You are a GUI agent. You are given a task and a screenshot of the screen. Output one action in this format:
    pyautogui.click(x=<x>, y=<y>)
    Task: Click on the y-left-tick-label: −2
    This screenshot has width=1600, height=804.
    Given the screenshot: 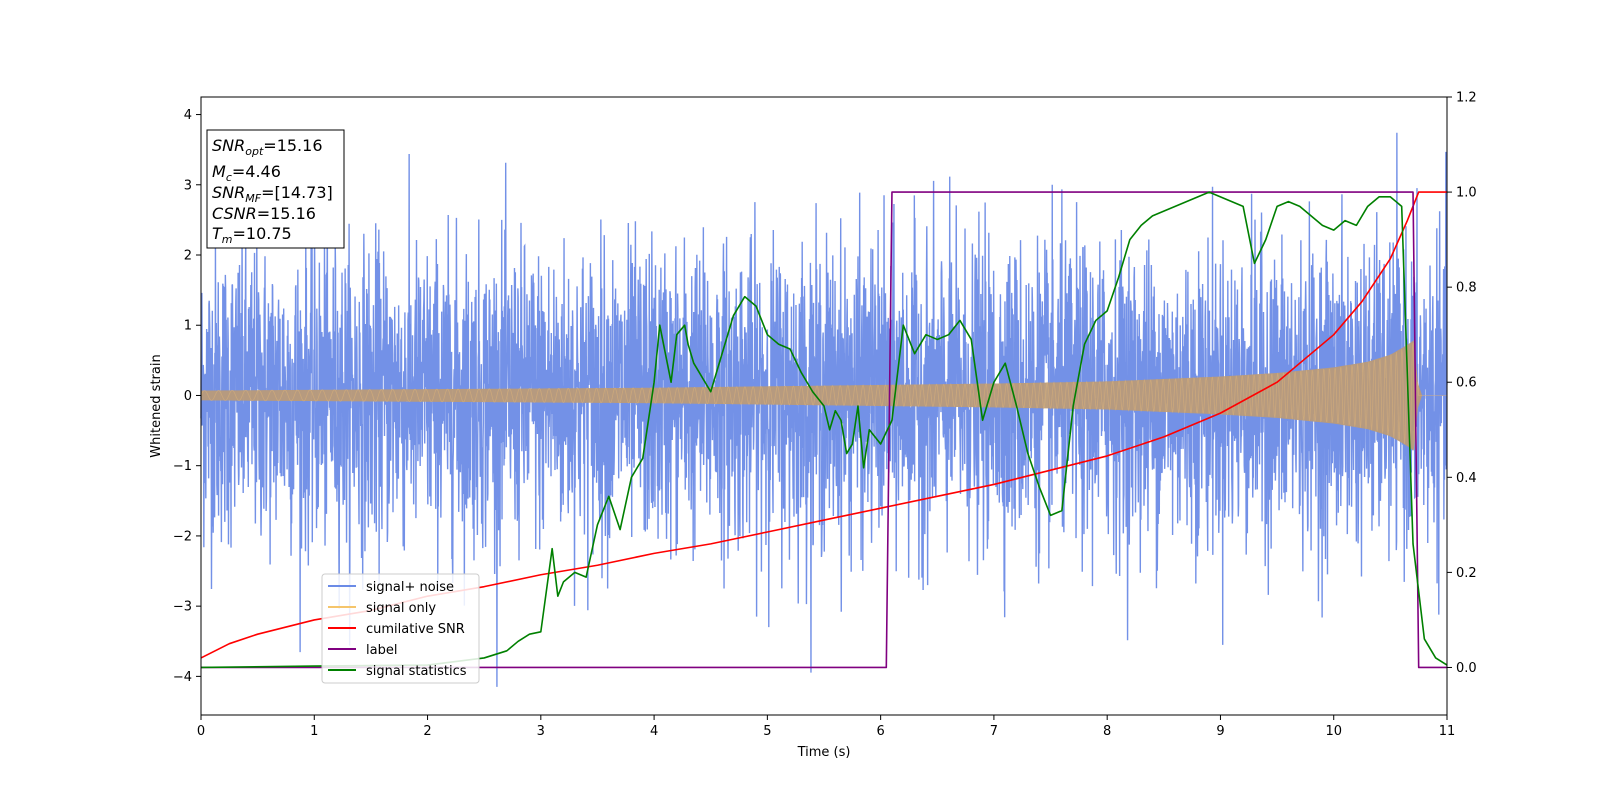 What is the action you would take?
    pyautogui.click(x=182, y=536)
    